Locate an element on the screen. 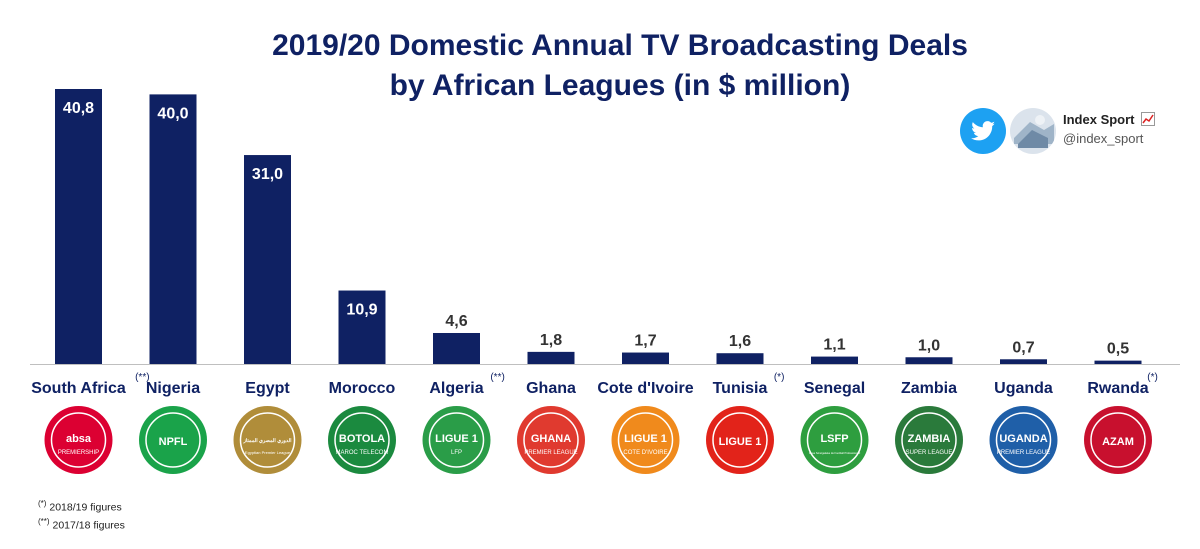  category-label-3: Morocco is located at coordinates (362, 388).